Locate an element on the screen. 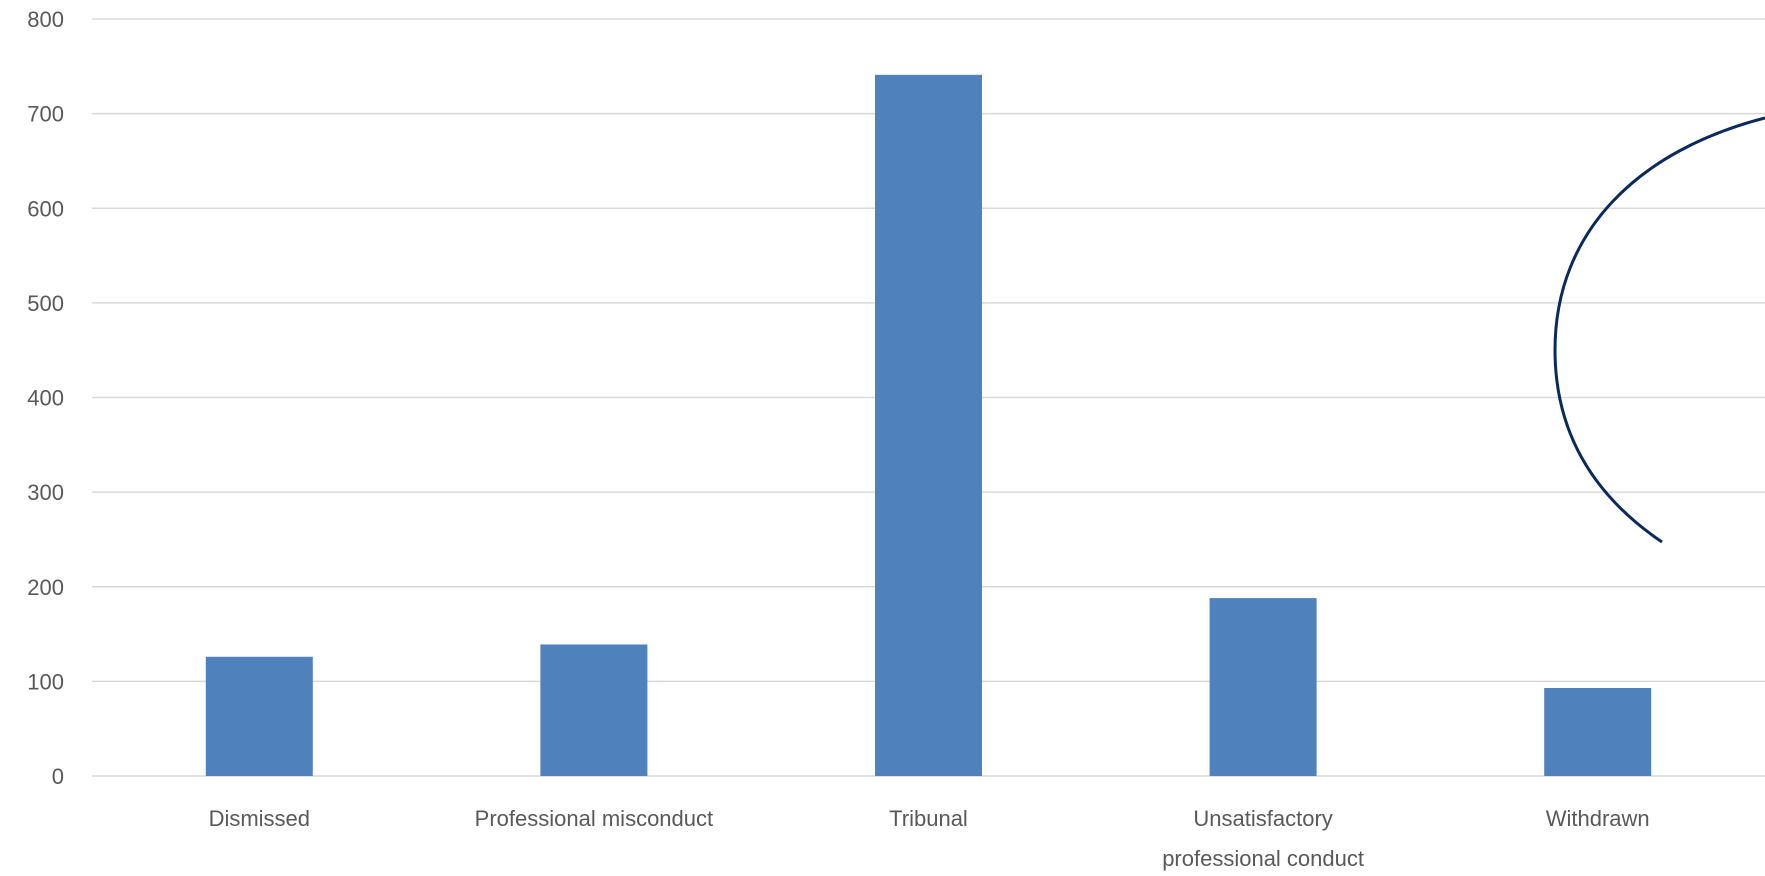 Image resolution: width=1765 pixels, height=876 pixels. y-tick-label: 700 is located at coordinates (45, 114).